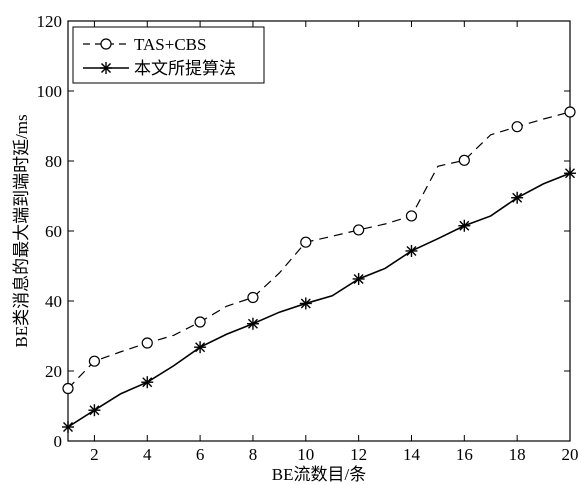  Describe the element at coordinates (50, 91) in the screenshot. I see `y-tick-label: 100` at that location.